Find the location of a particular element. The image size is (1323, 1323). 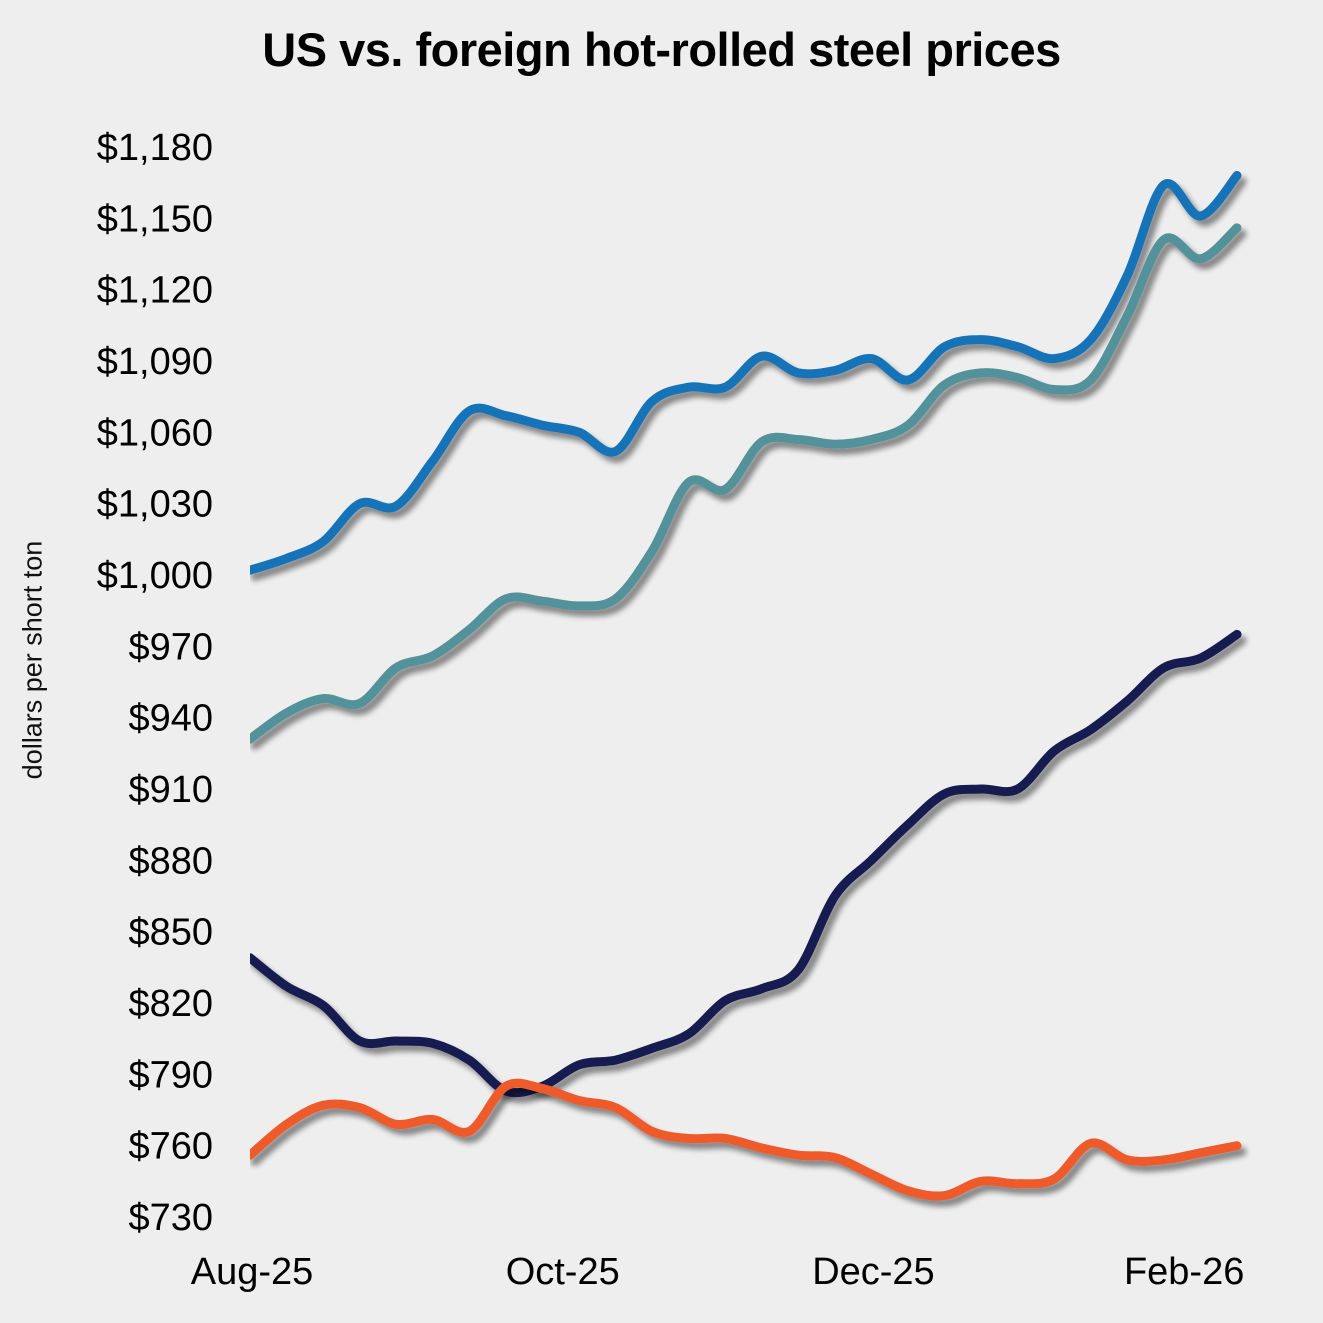

y-tick-label: $820 is located at coordinates (170, 1004).